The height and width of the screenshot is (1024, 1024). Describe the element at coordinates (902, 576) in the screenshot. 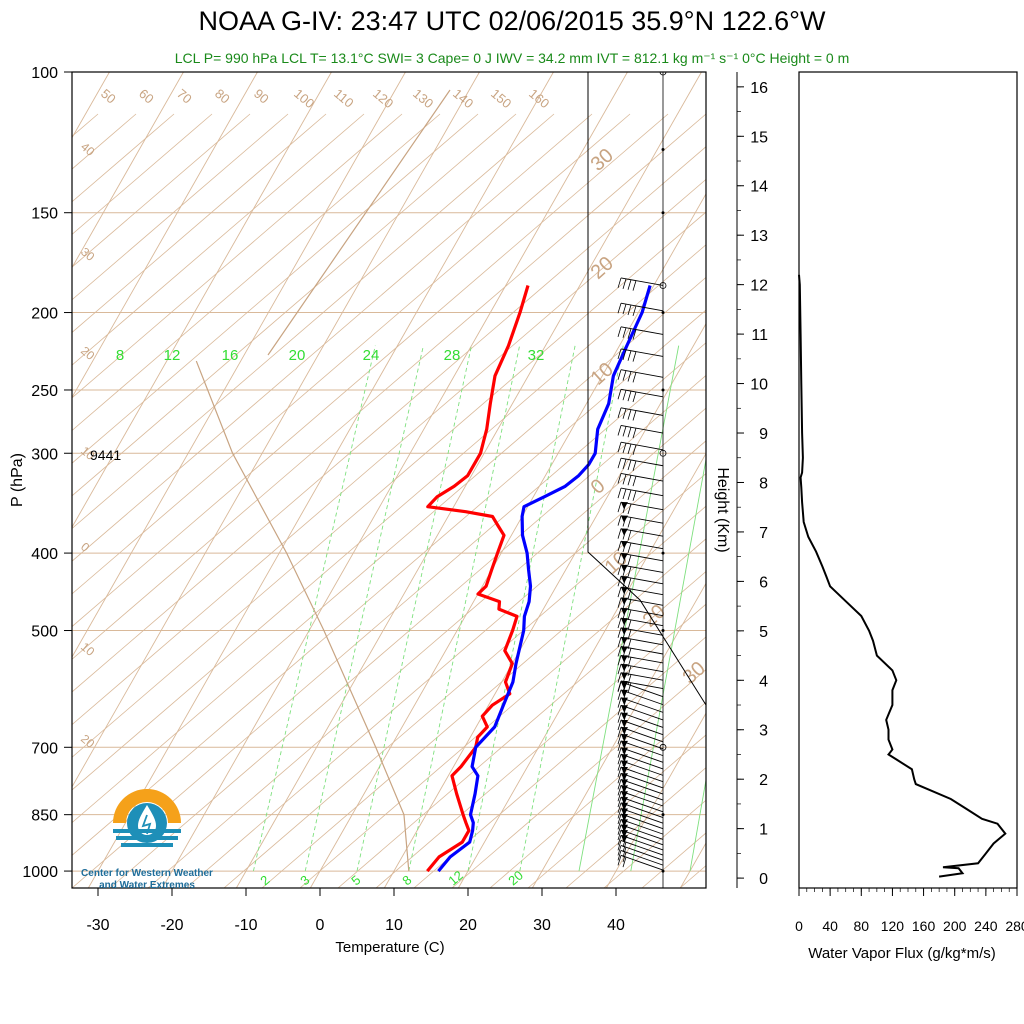

I see `flux-series` at that location.